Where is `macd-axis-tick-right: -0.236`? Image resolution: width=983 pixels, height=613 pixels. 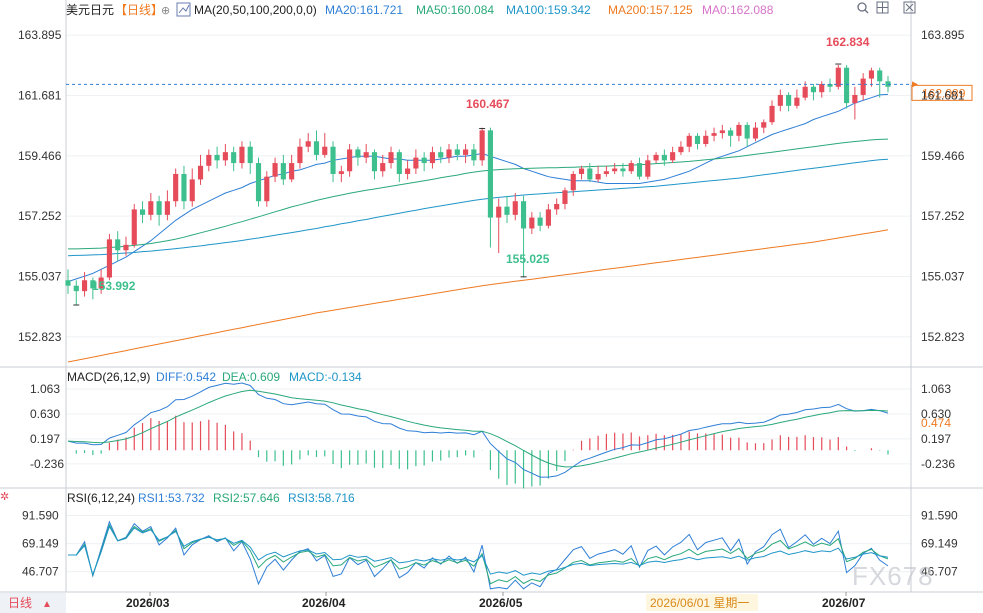
macd-axis-tick-right: -0.236 is located at coordinates (938, 464).